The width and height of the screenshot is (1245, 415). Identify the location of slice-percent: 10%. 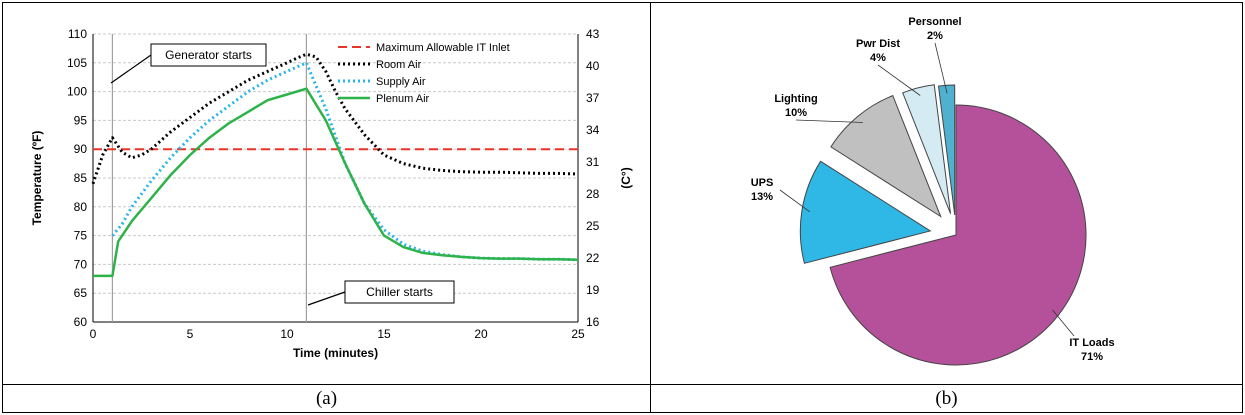
(796, 113).